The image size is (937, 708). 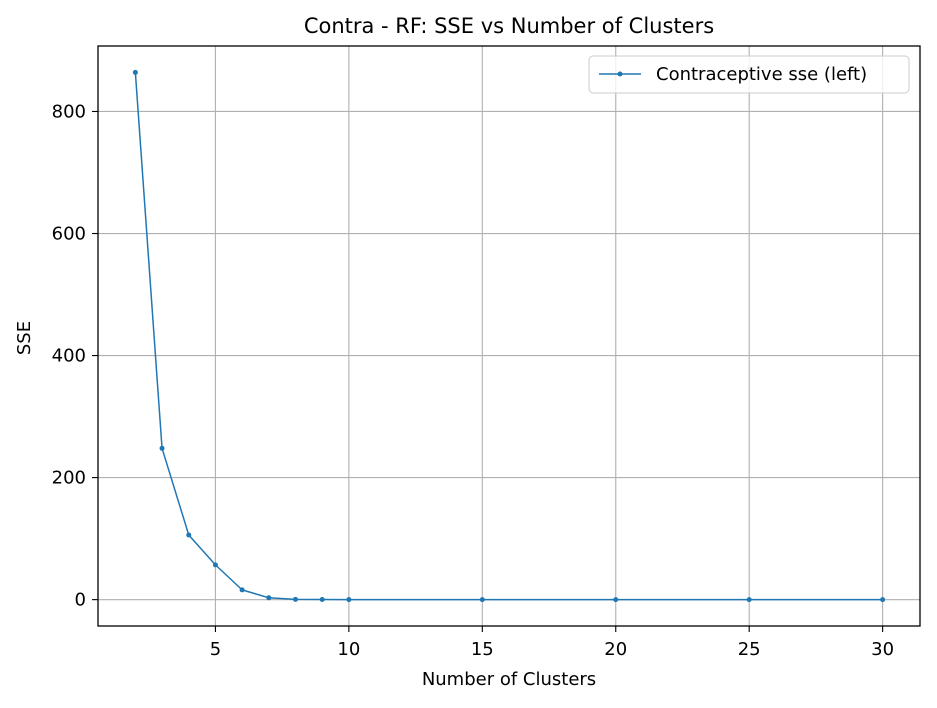 What do you see at coordinates (348, 649) in the screenshot?
I see `x-tick-label: 10` at bounding box center [348, 649].